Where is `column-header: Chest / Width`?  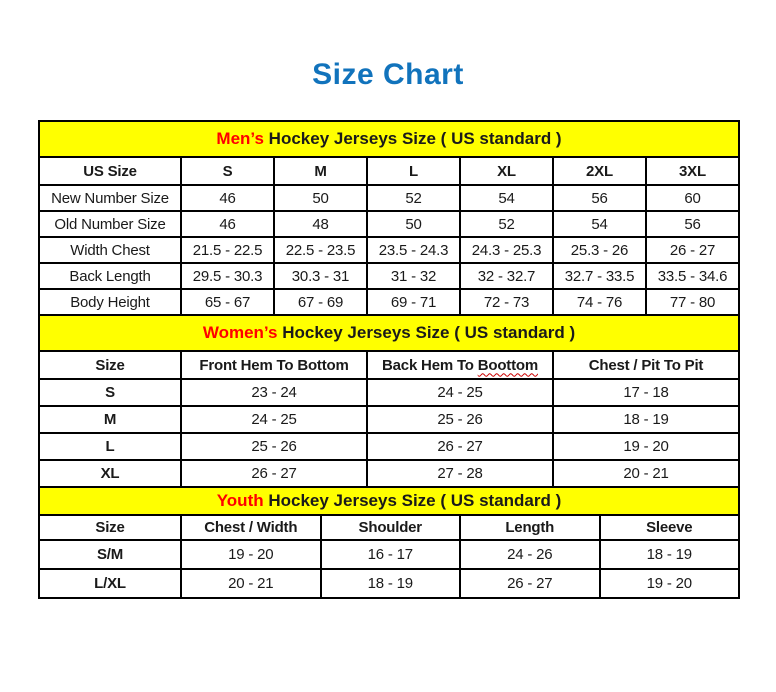 column-header: Chest / Width is located at coordinates (251, 527).